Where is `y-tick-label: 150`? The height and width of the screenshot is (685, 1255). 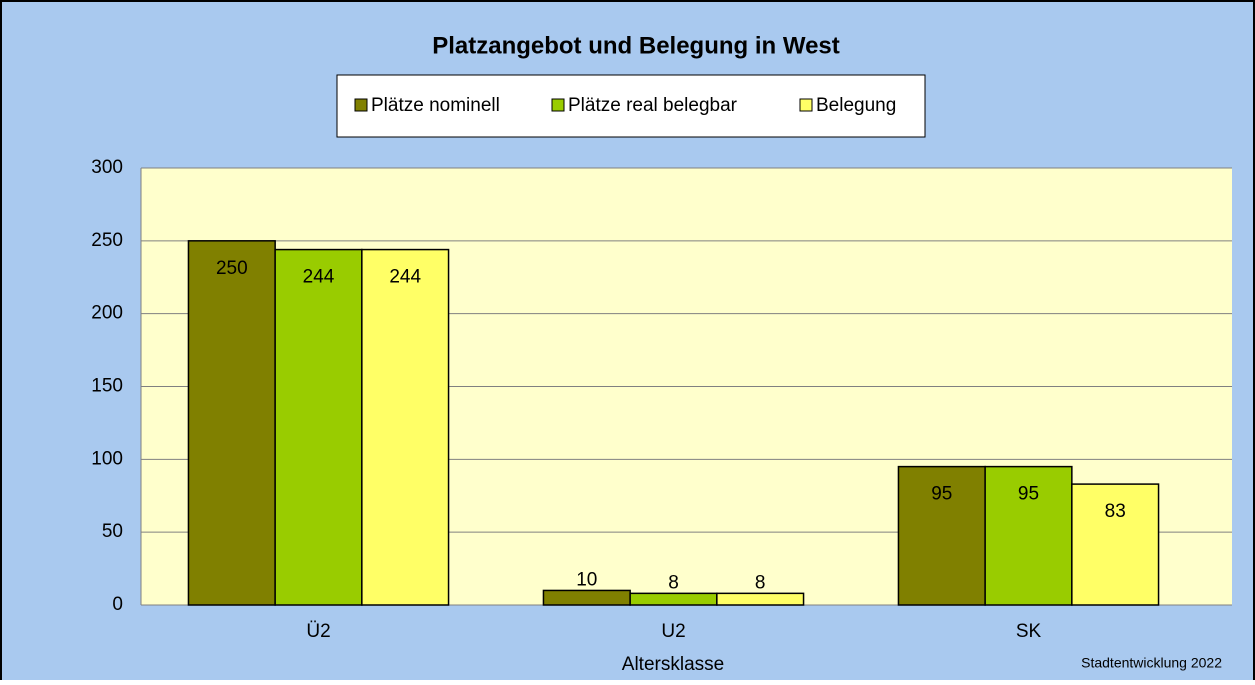 y-tick-label: 150 is located at coordinates (107, 386).